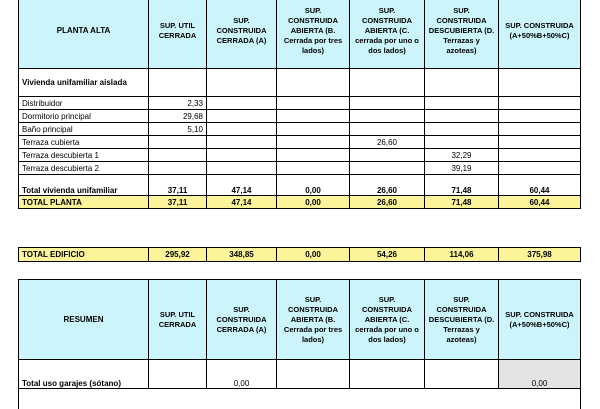  Describe the element at coordinates (83, 155) in the screenshot. I see `row-label: Terraza descubierta 1` at that location.